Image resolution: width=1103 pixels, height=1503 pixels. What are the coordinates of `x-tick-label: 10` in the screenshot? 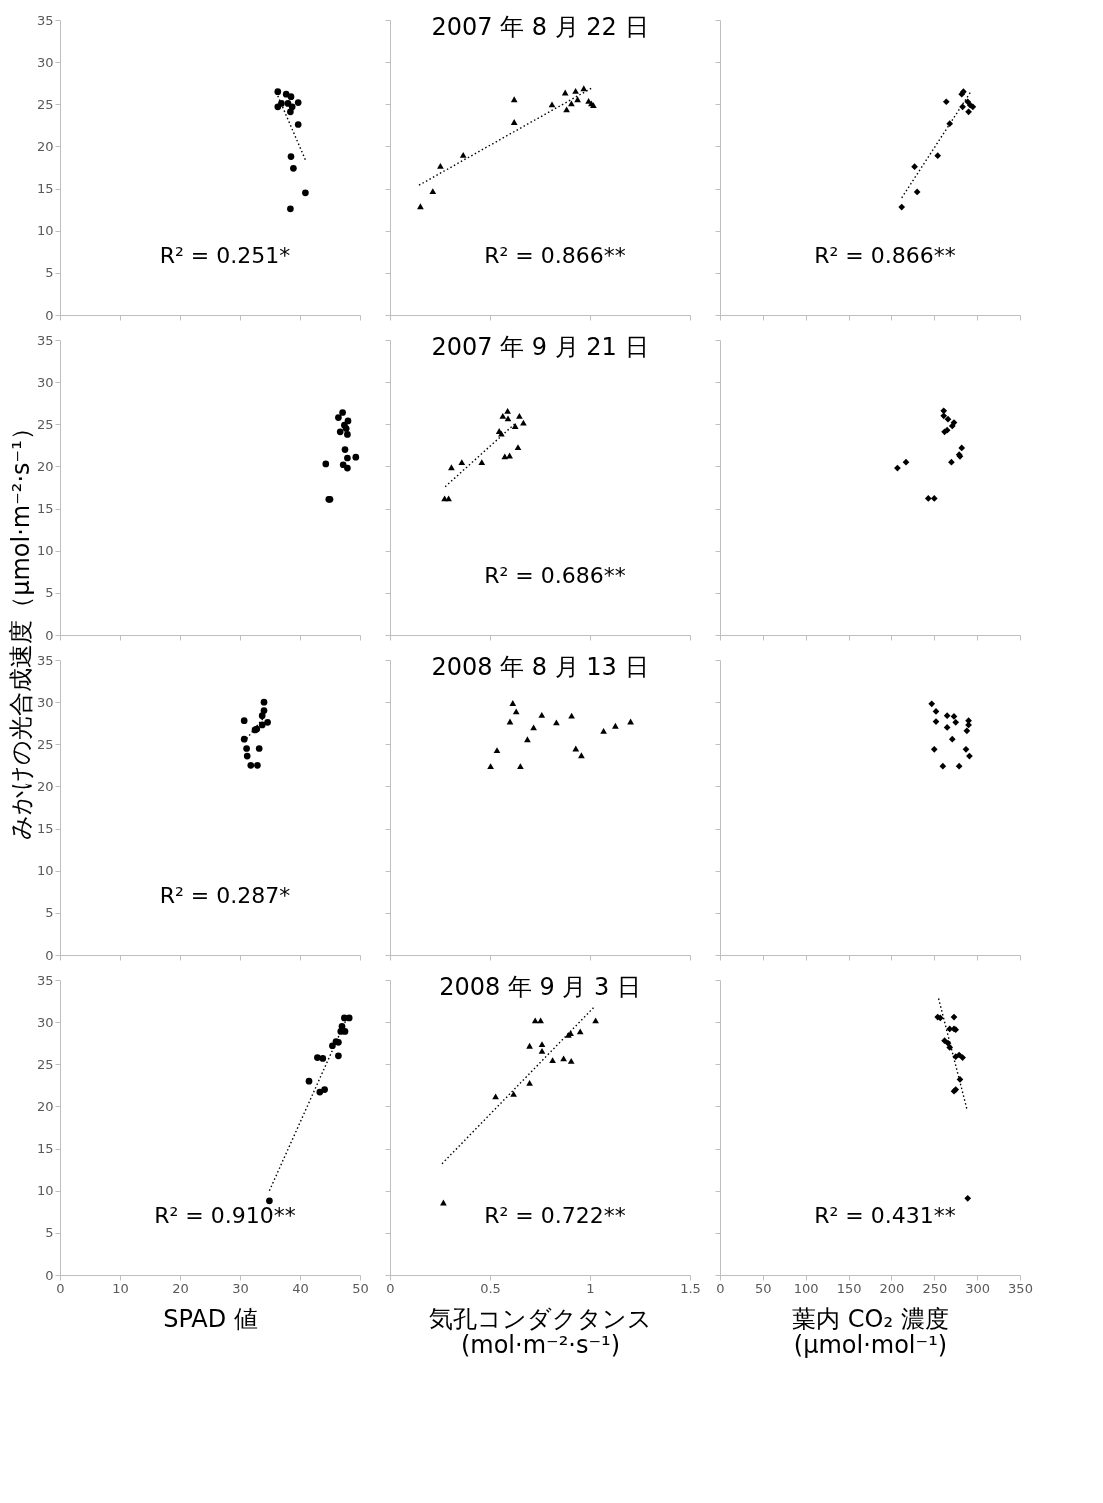 It's located at (120, 1288).